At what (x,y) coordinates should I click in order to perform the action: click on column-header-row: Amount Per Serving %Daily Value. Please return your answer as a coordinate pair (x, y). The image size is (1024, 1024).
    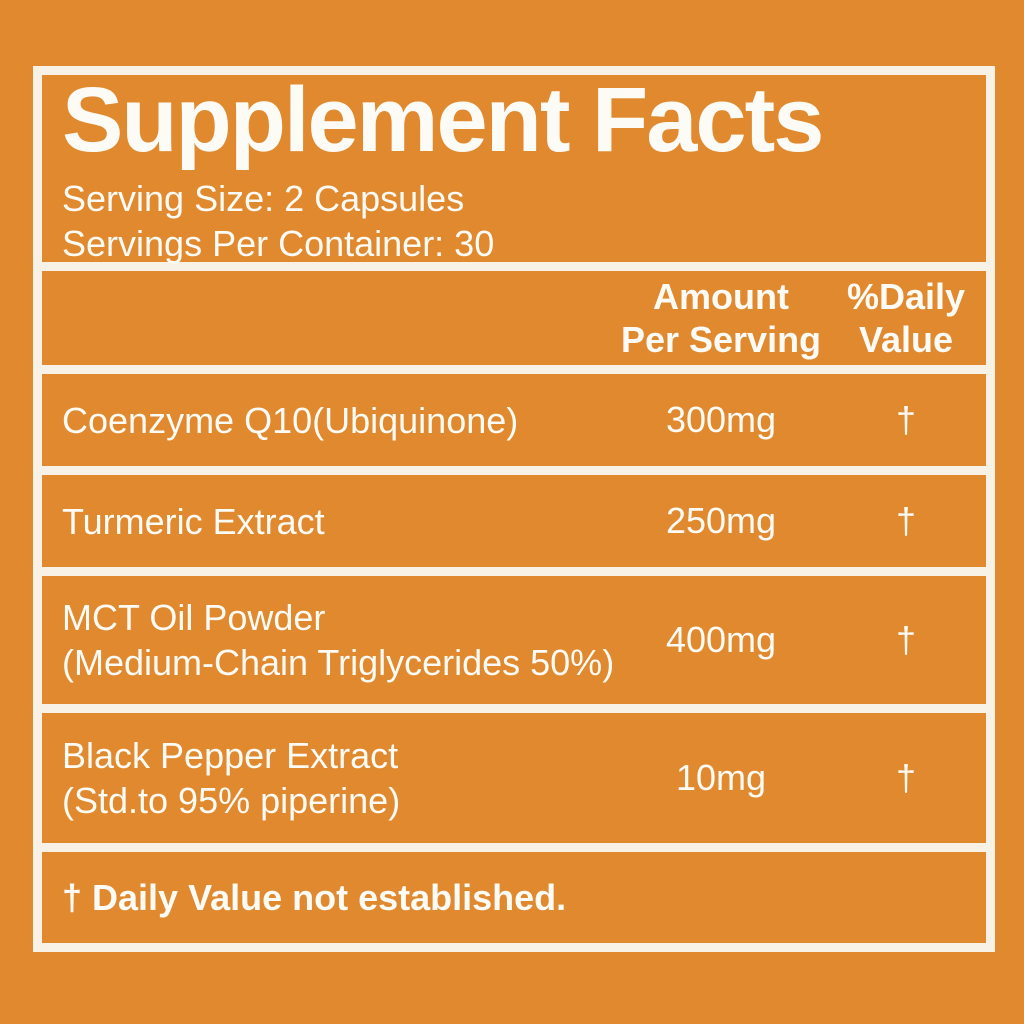
    Looking at the image, I should click on (514, 318).